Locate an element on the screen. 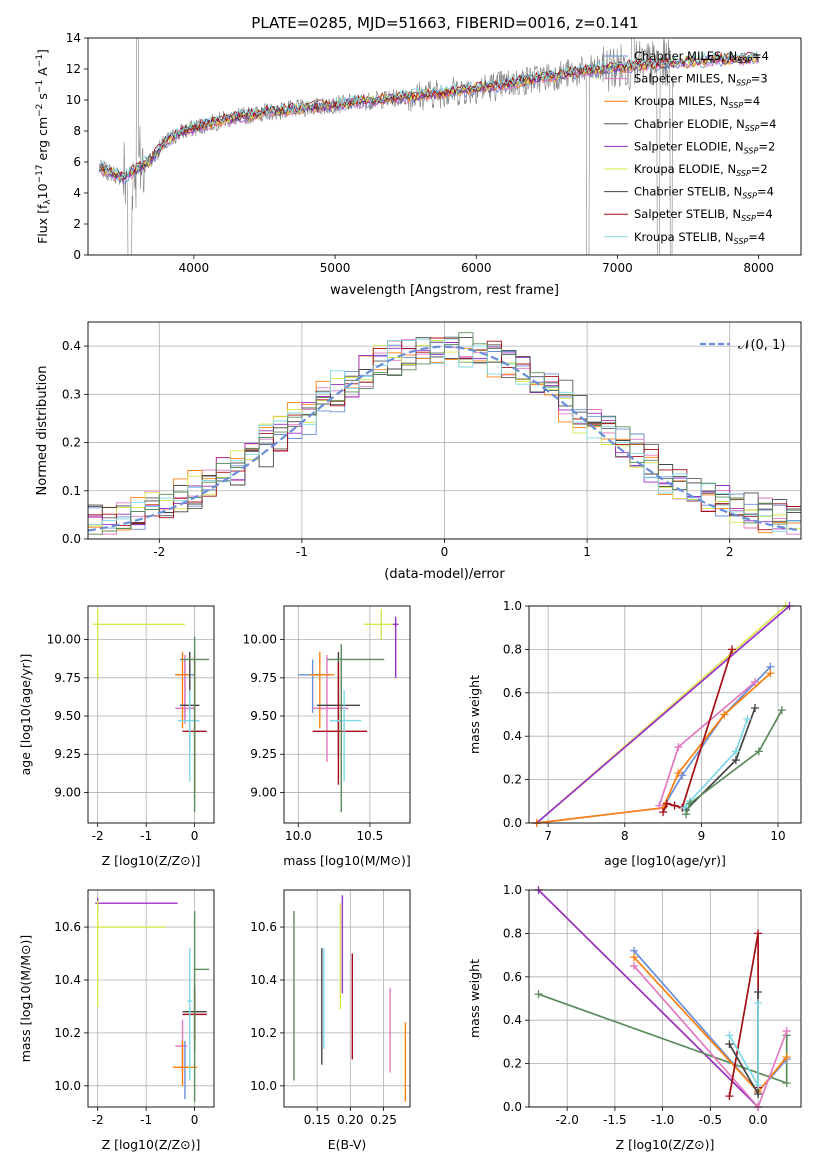 This screenshot has width=819, height=1170. y-tick-label: 9.25 is located at coordinates (263, 754).